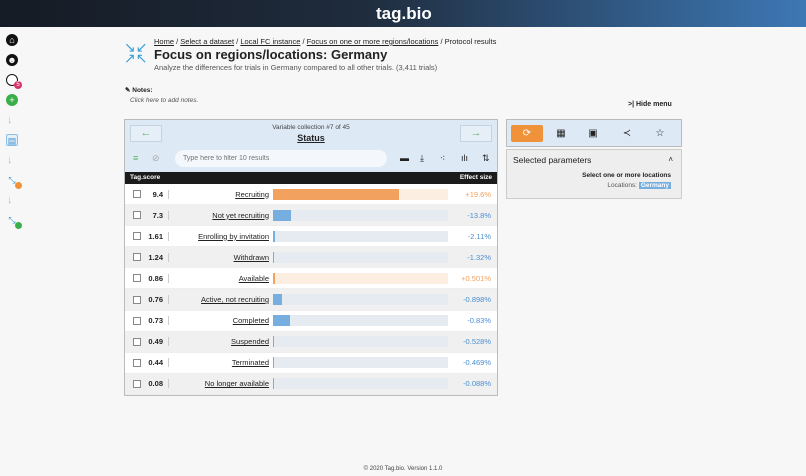 Image resolution: width=806 pixels, height=476 pixels. I want to click on bar-chart-icon: ılı, so click(465, 158).